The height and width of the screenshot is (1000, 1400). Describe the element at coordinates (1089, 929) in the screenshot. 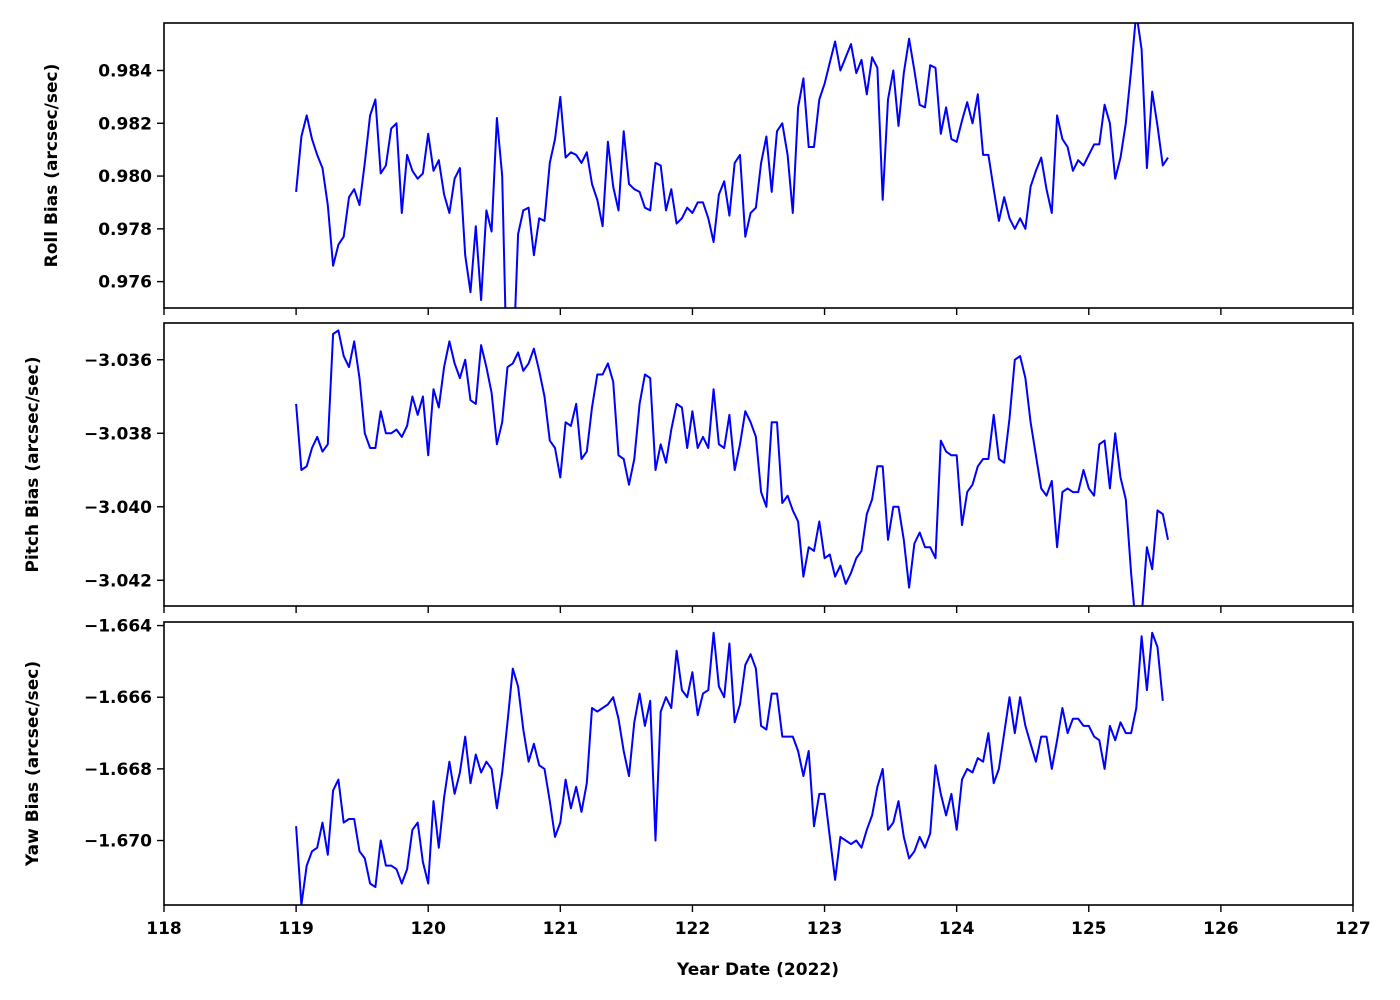

I see `x-tick-label: 125` at that location.